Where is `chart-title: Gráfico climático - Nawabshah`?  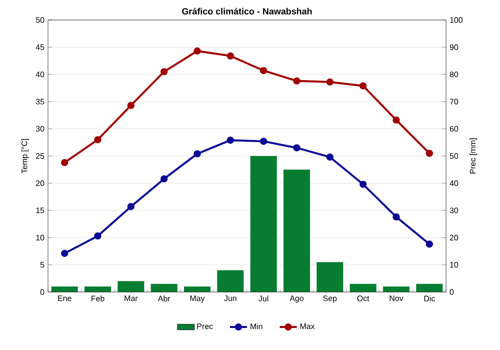 chart-title: Gráfico climático - Nawabshah is located at coordinates (247, 11).